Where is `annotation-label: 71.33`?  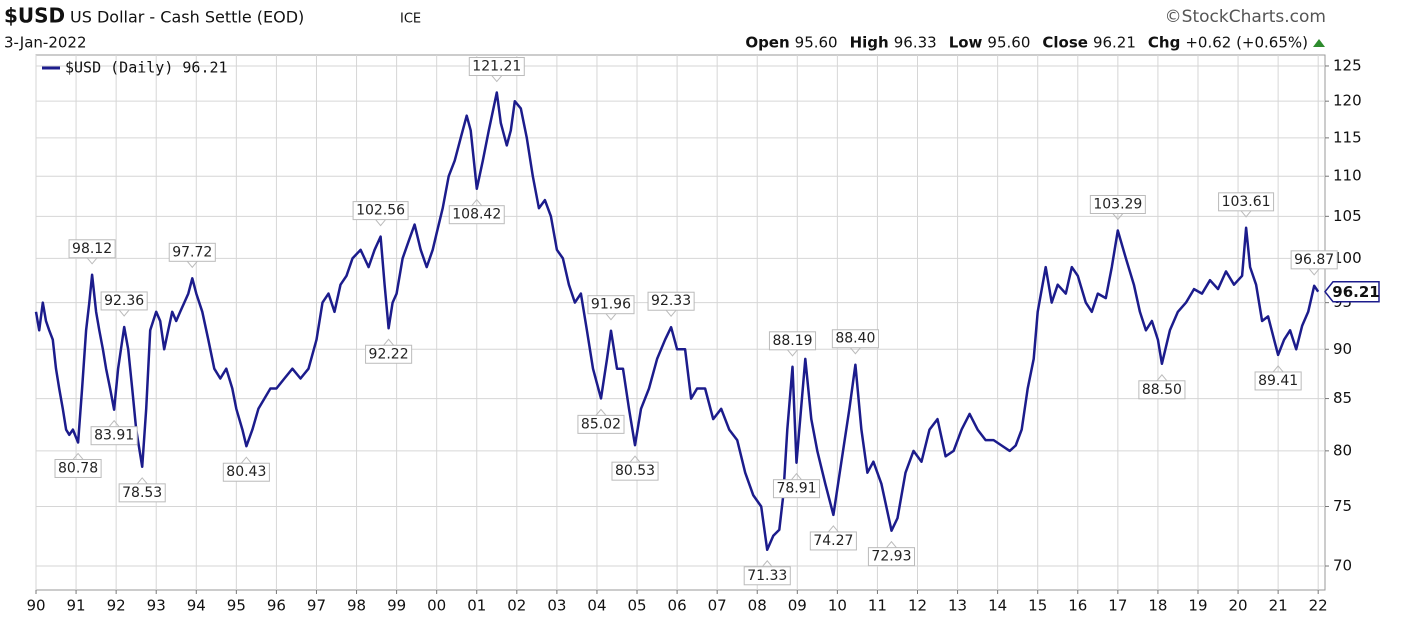 annotation-label: 71.33 is located at coordinates (767, 576).